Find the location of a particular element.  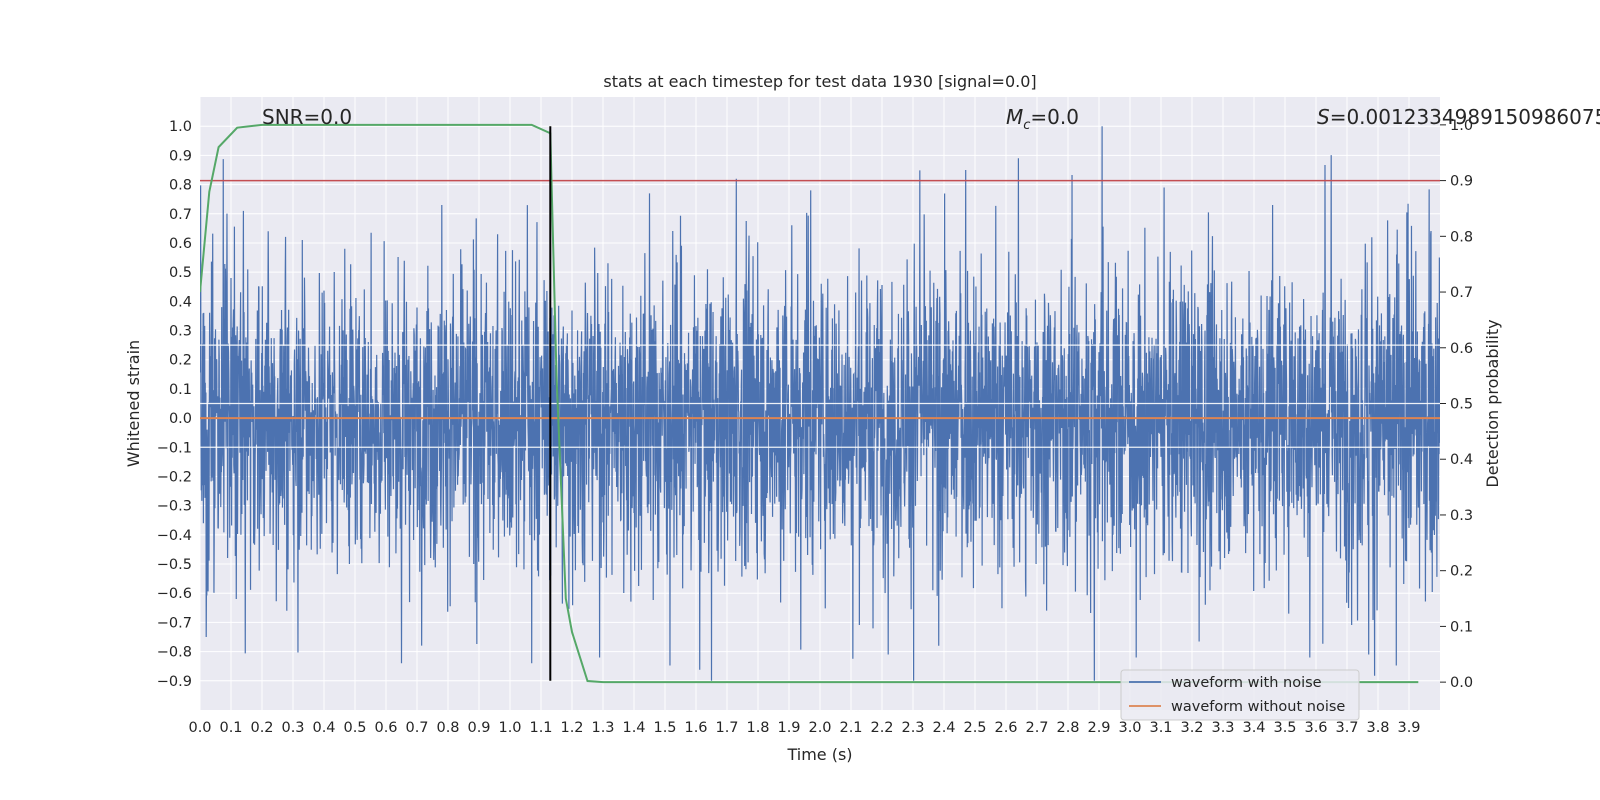

x-tick-label: 1.2 is located at coordinates (571, 728).